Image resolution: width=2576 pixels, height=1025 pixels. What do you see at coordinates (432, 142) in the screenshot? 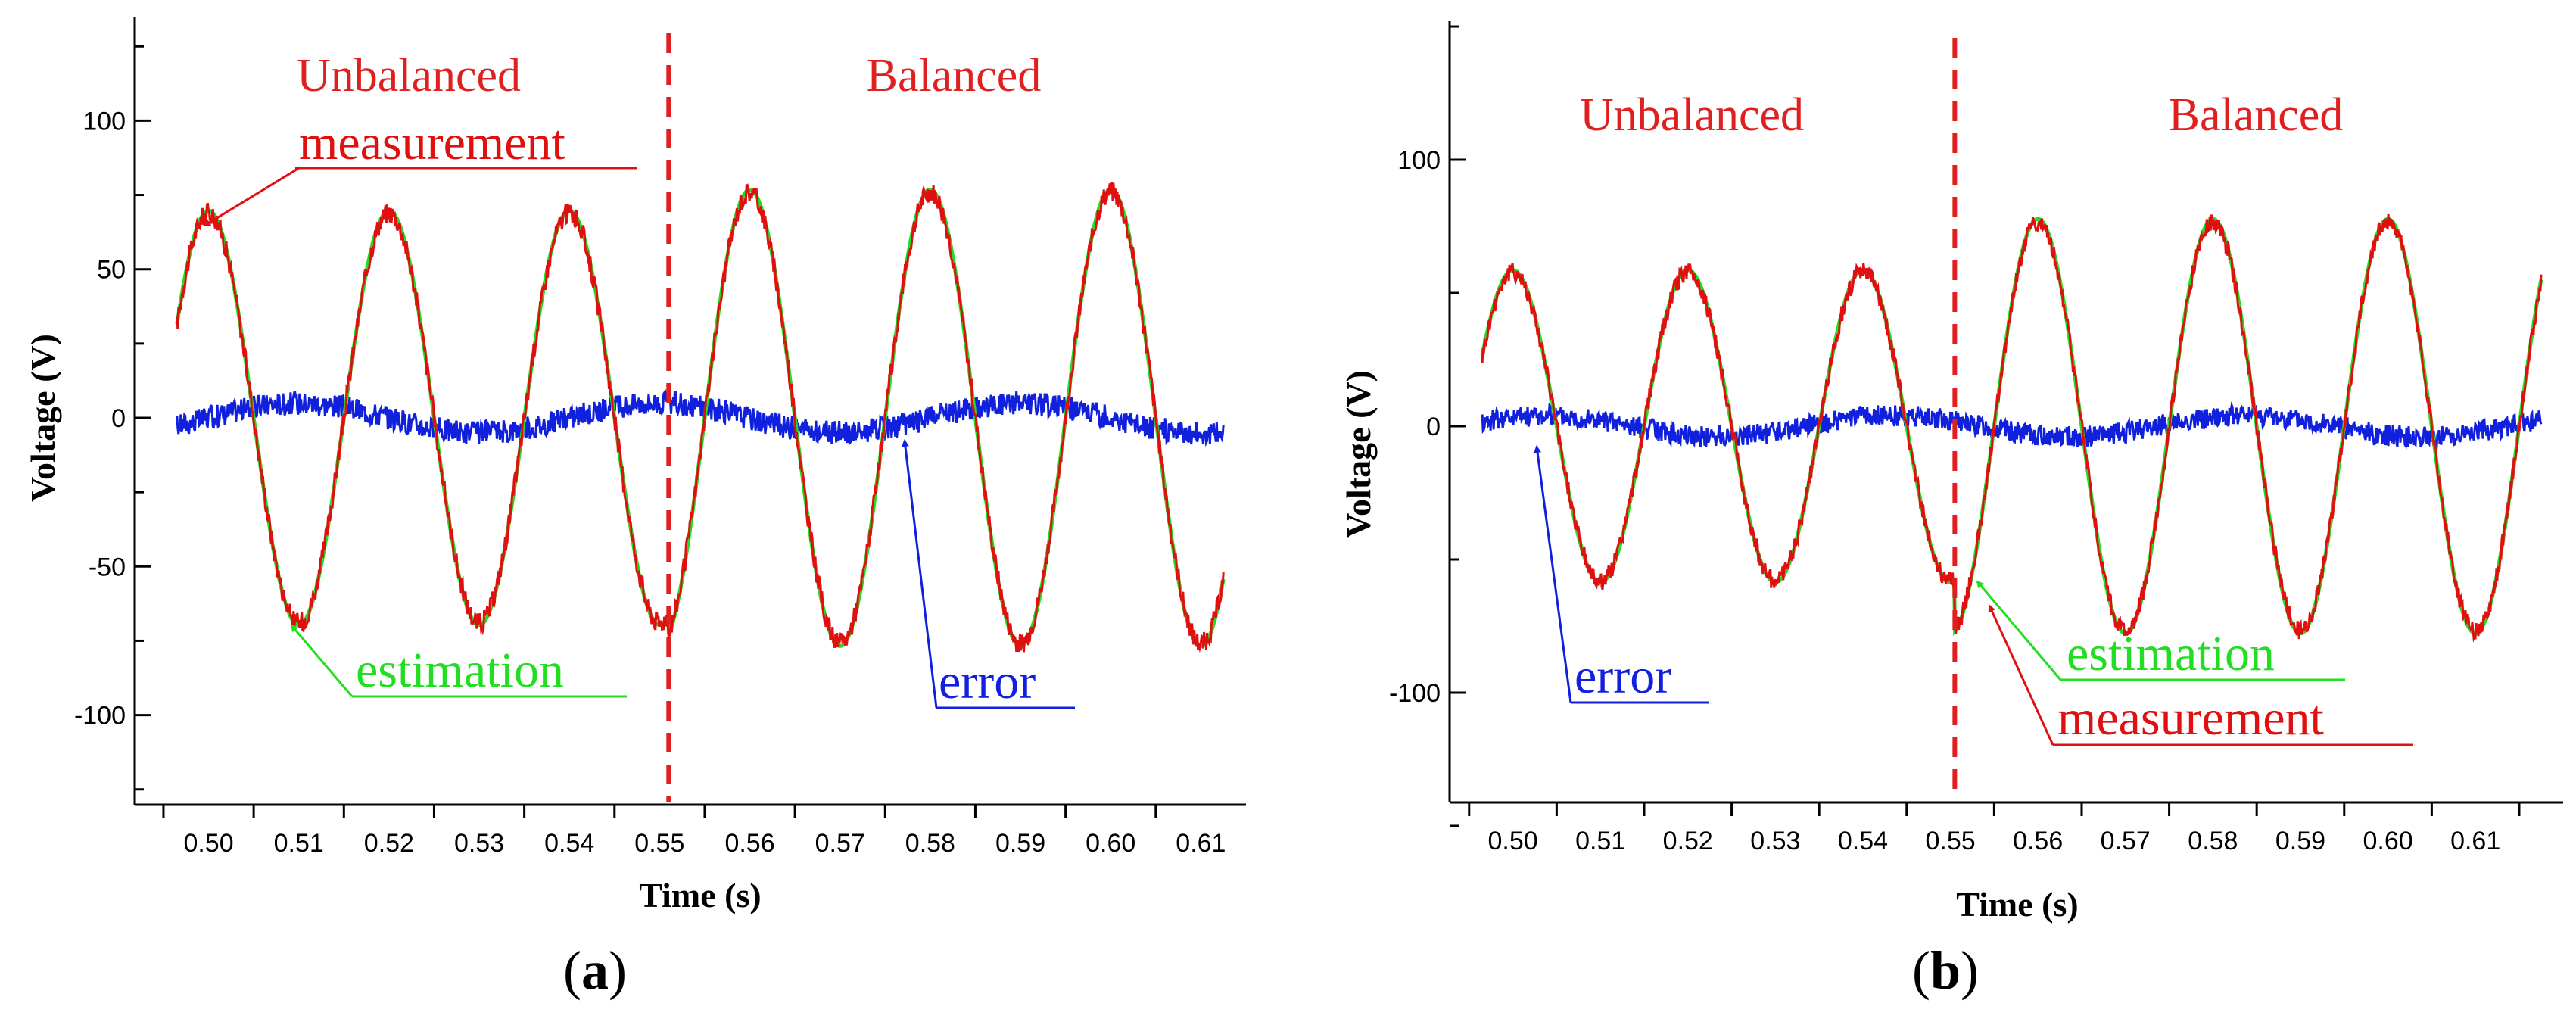
I see `annotation-measurement-a: measurement` at bounding box center [432, 142].